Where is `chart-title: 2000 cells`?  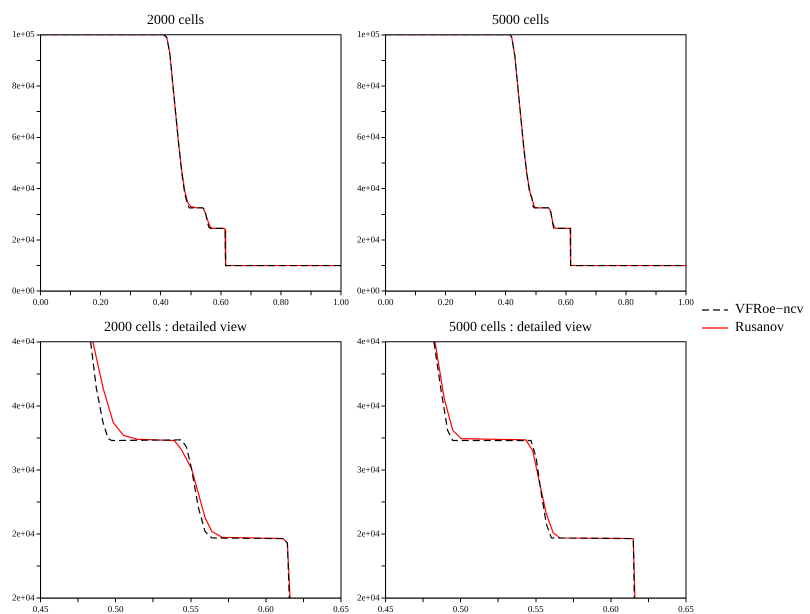 chart-title: 2000 cells is located at coordinates (175, 20).